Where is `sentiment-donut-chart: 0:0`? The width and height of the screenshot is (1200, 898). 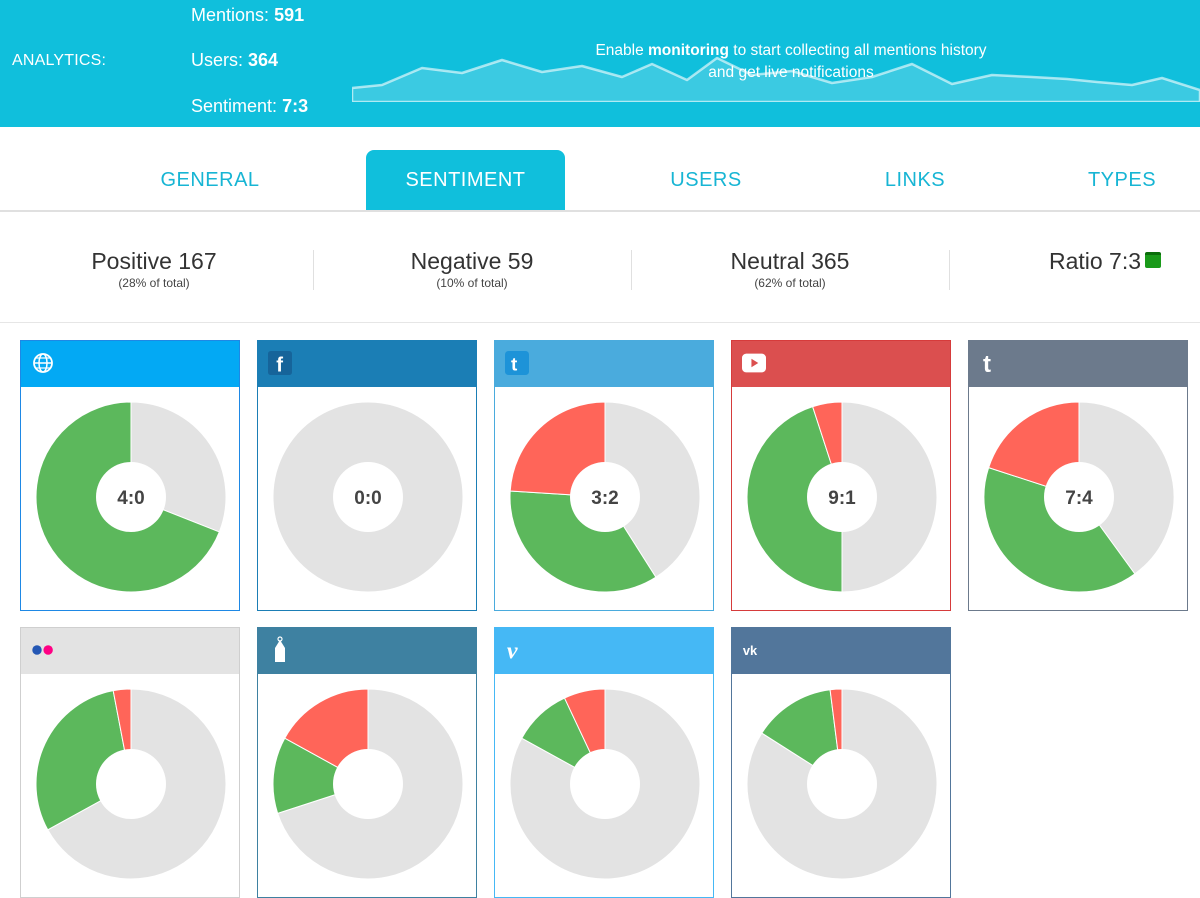
sentiment-donut-chart: 0:0 is located at coordinates (368, 497).